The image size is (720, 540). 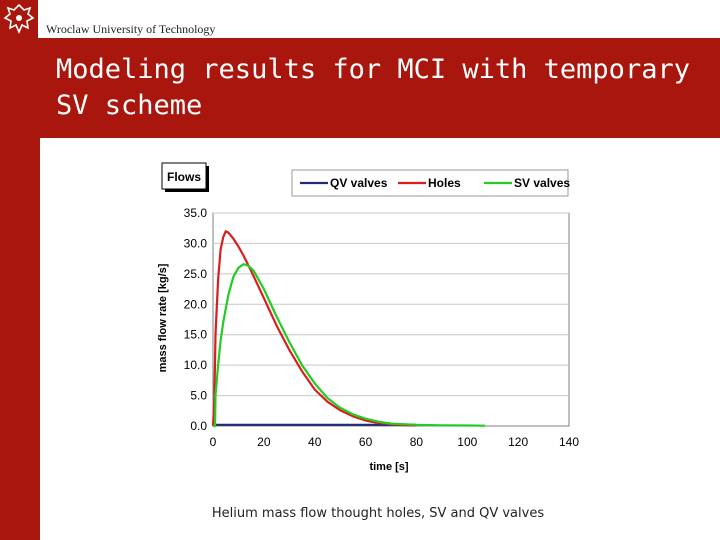 What do you see at coordinates (518, 442) in the screenshot?
I see `x-tick-label: 120` at bounding box center [518, 442].